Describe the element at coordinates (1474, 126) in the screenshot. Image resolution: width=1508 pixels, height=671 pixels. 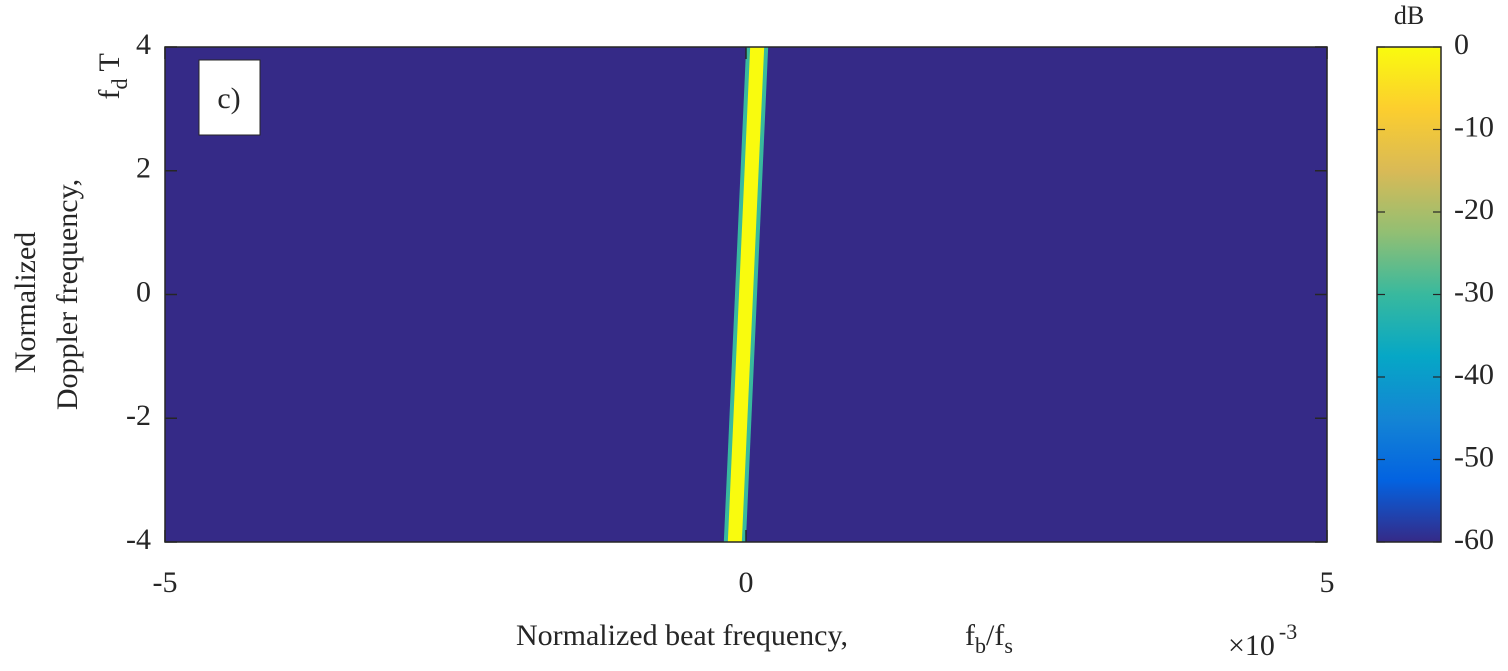
I see `colorbar-tick-label: -10` at that location.